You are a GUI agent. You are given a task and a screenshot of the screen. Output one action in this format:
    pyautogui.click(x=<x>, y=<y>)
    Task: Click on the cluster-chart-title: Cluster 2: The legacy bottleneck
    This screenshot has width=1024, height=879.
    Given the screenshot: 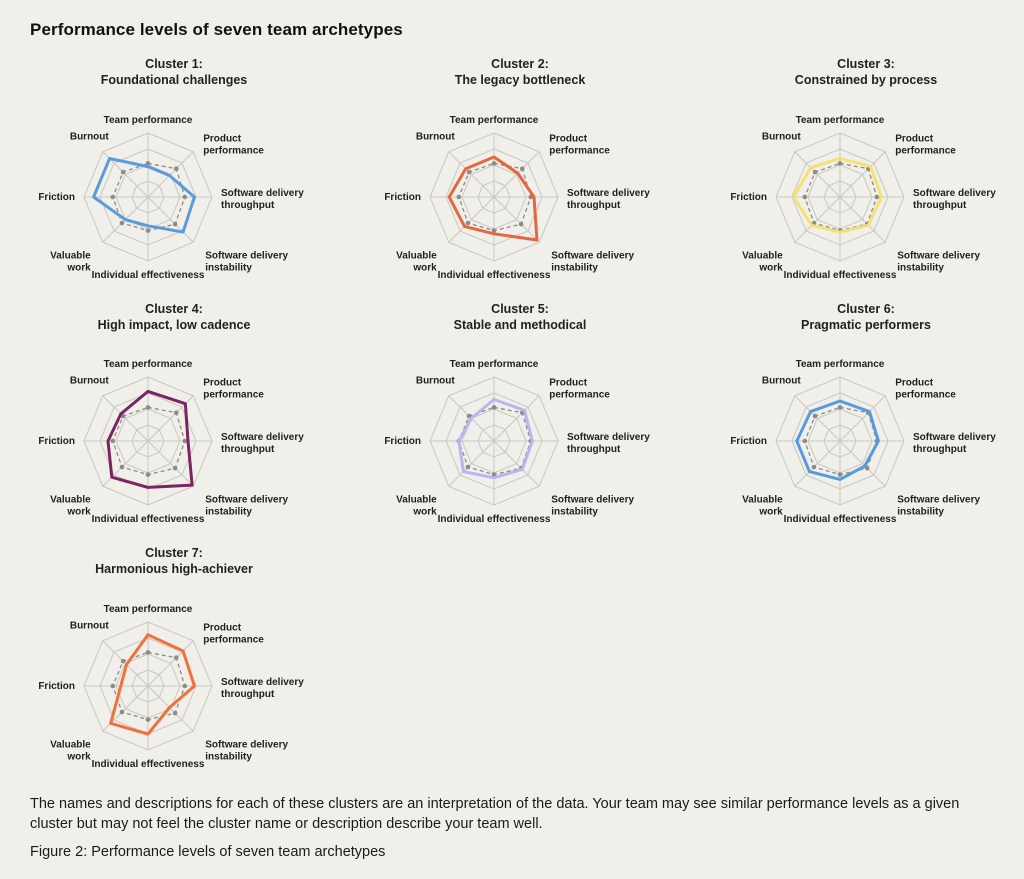 What is the action you would take?
    pyautogui.click(x=520, y=72)
    